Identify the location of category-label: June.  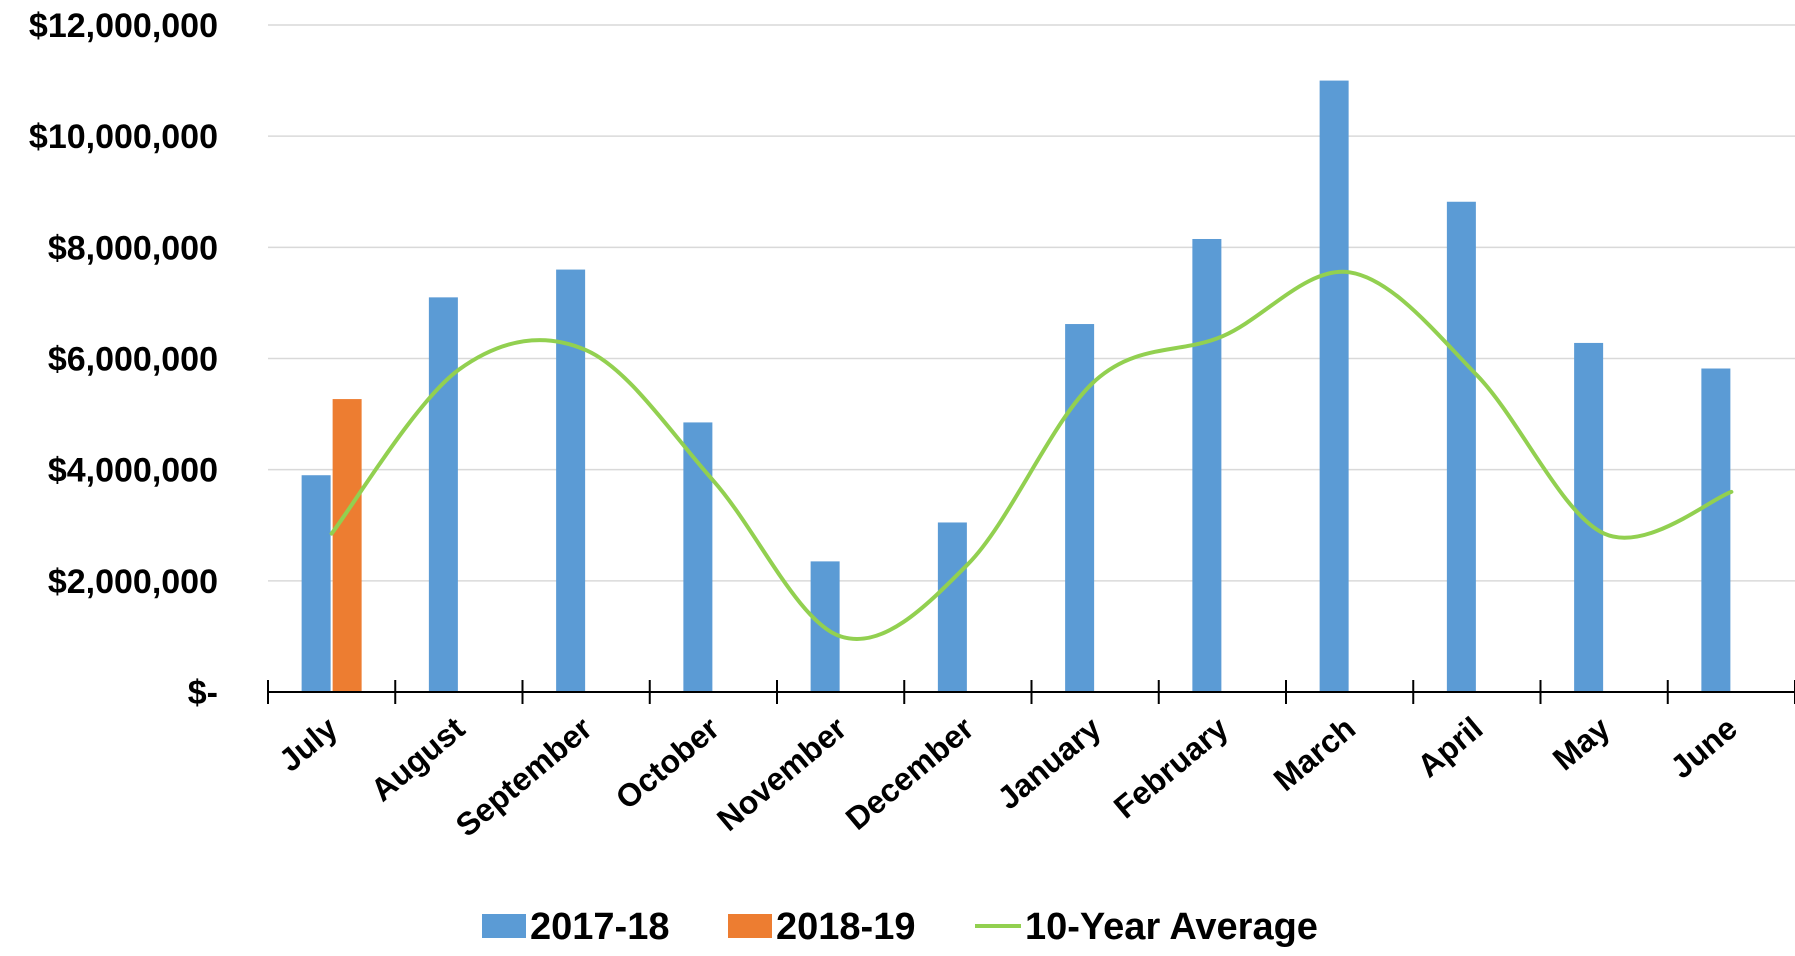
(1704, 748).